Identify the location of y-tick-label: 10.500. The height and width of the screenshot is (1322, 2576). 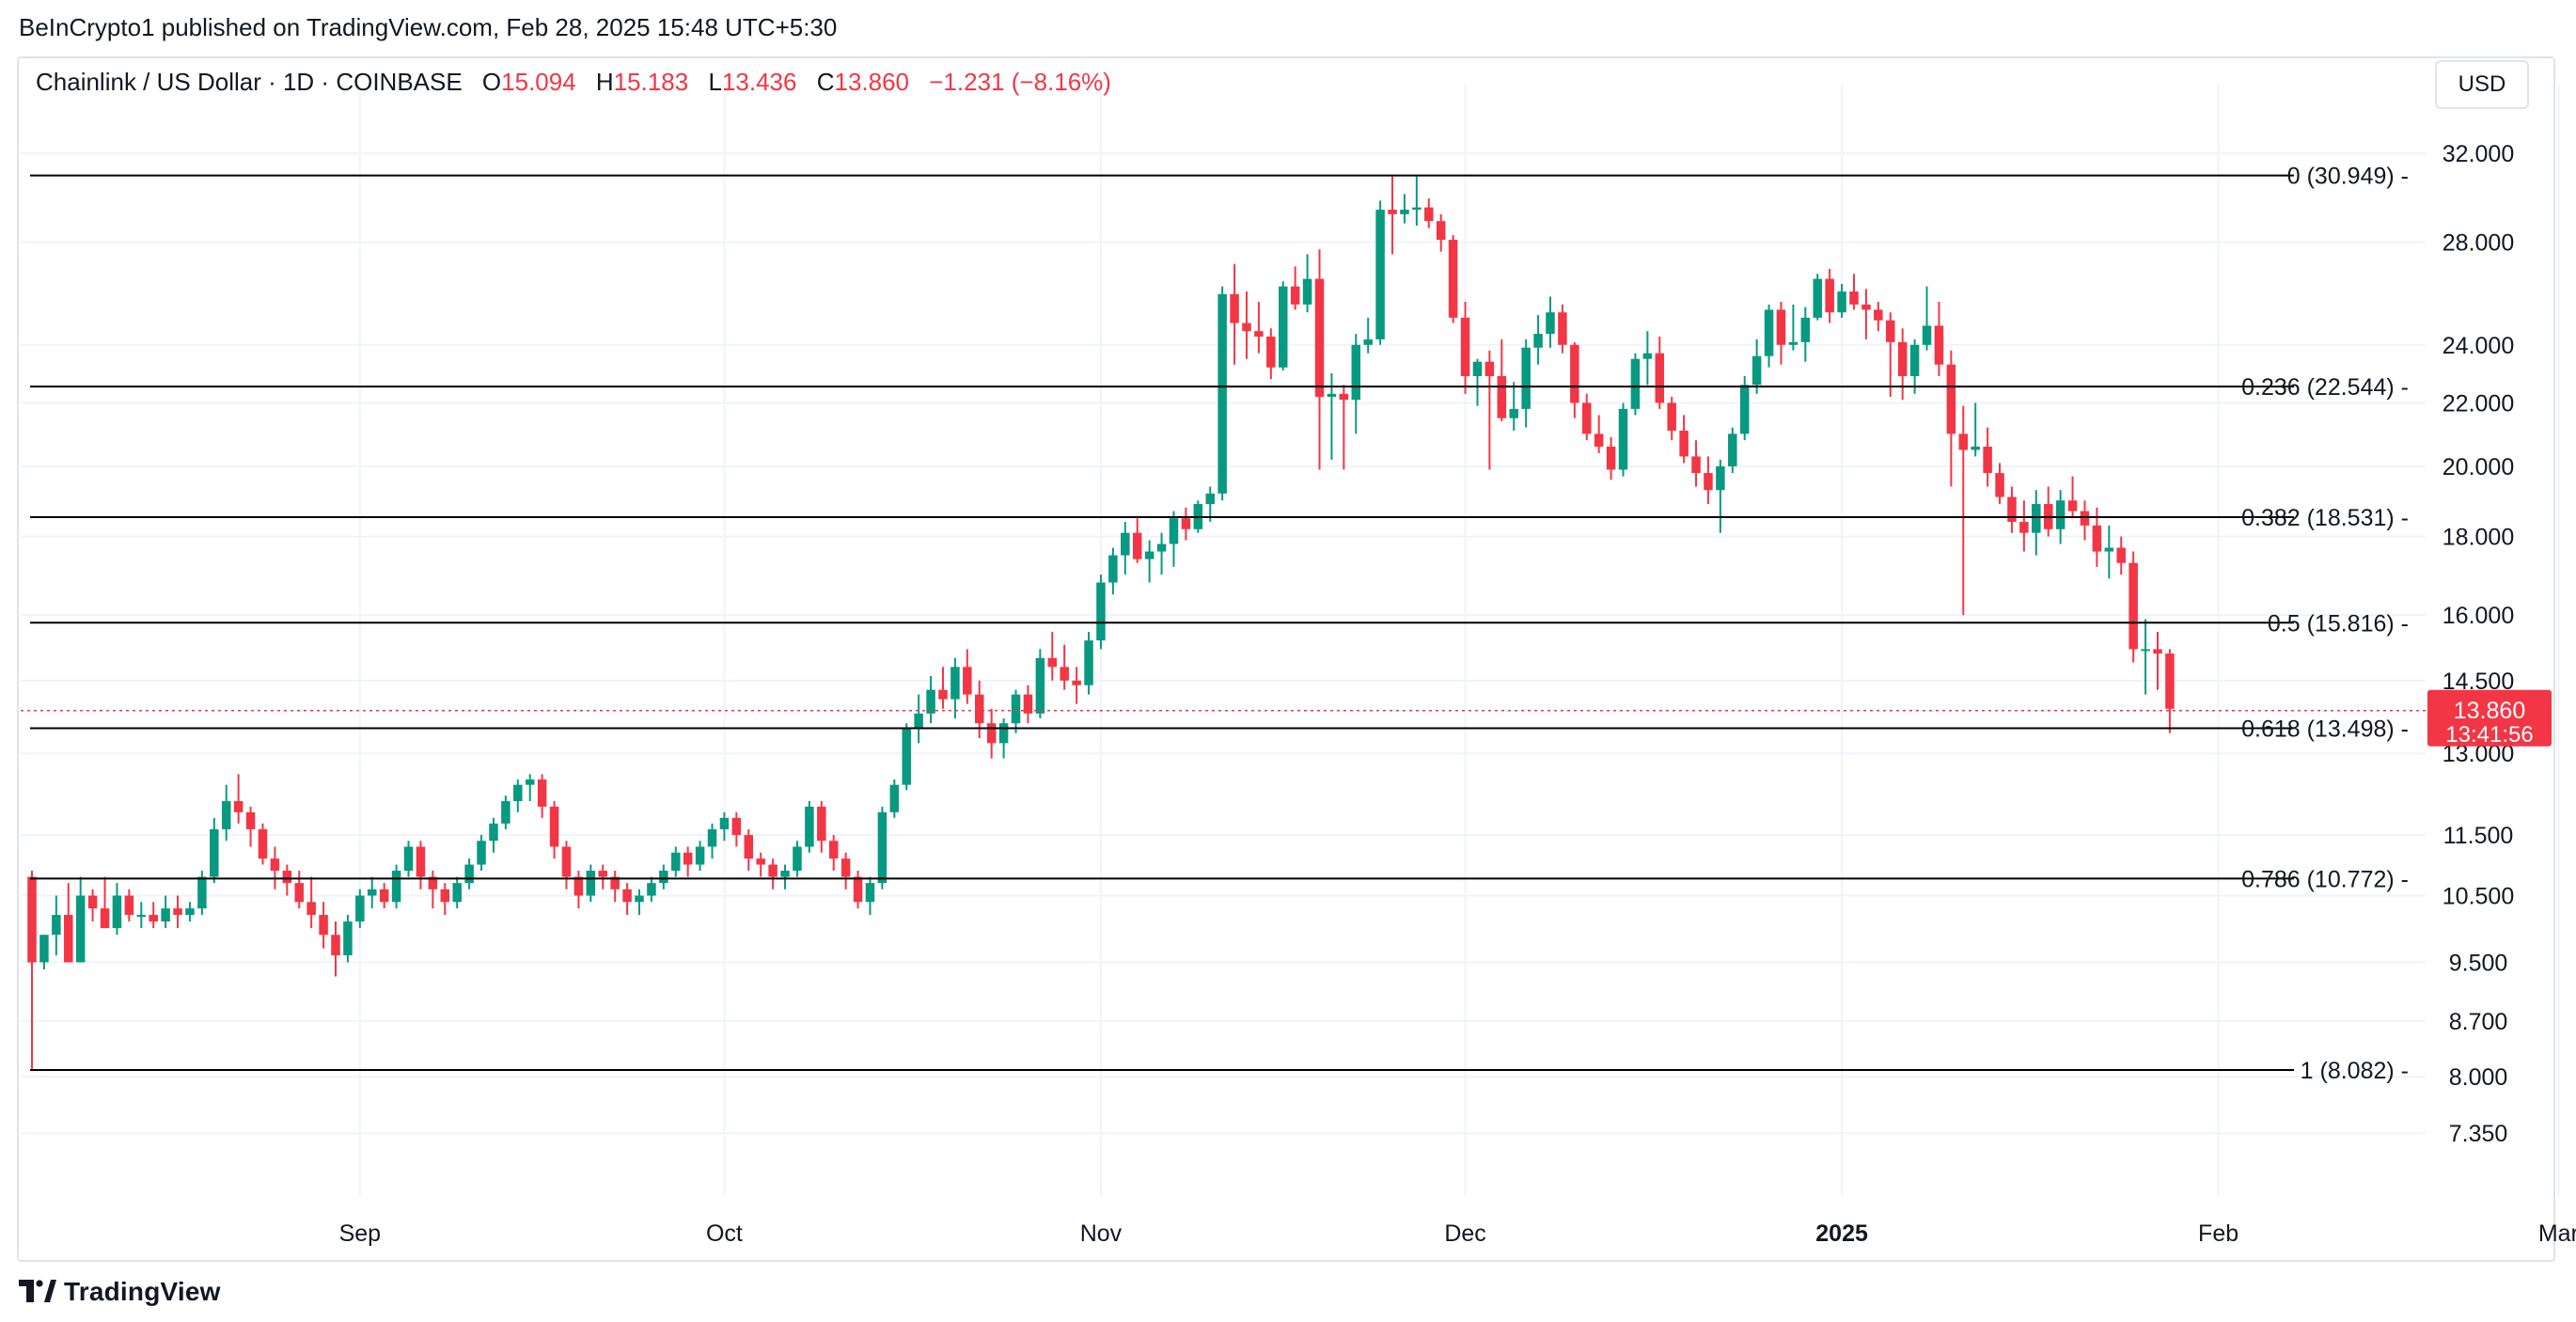
(2478, 897).